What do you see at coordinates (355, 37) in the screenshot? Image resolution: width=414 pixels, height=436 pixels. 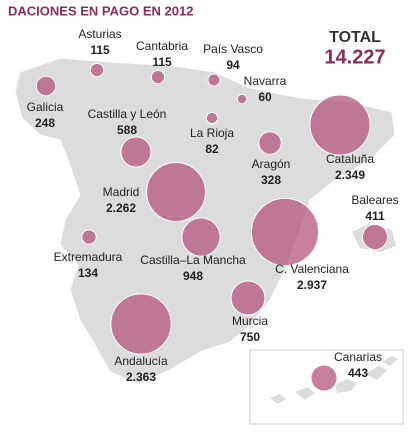 I see `total-label: TOTAL` at bounding box center [355, 37].